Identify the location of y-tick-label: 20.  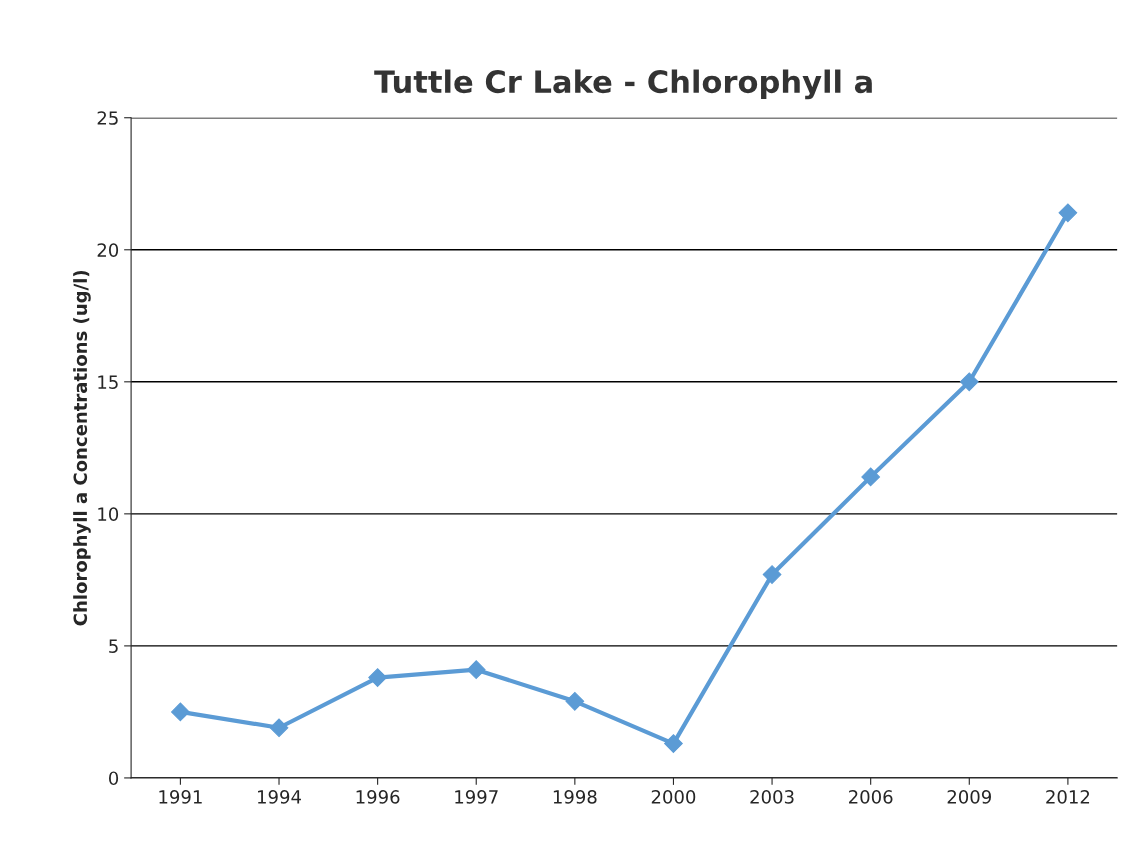
(108, 250).